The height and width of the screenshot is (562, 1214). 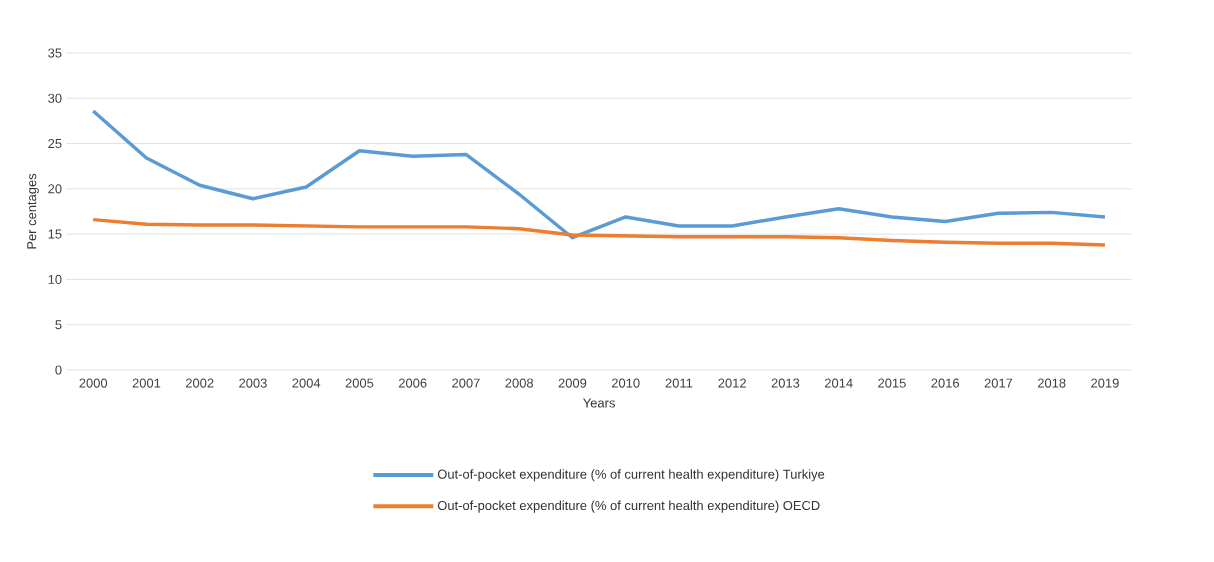 What do you see at coordinates (838, 383) in the screenshot?
I see `x-tick-label: 2014` at bounding box center [838, 383].